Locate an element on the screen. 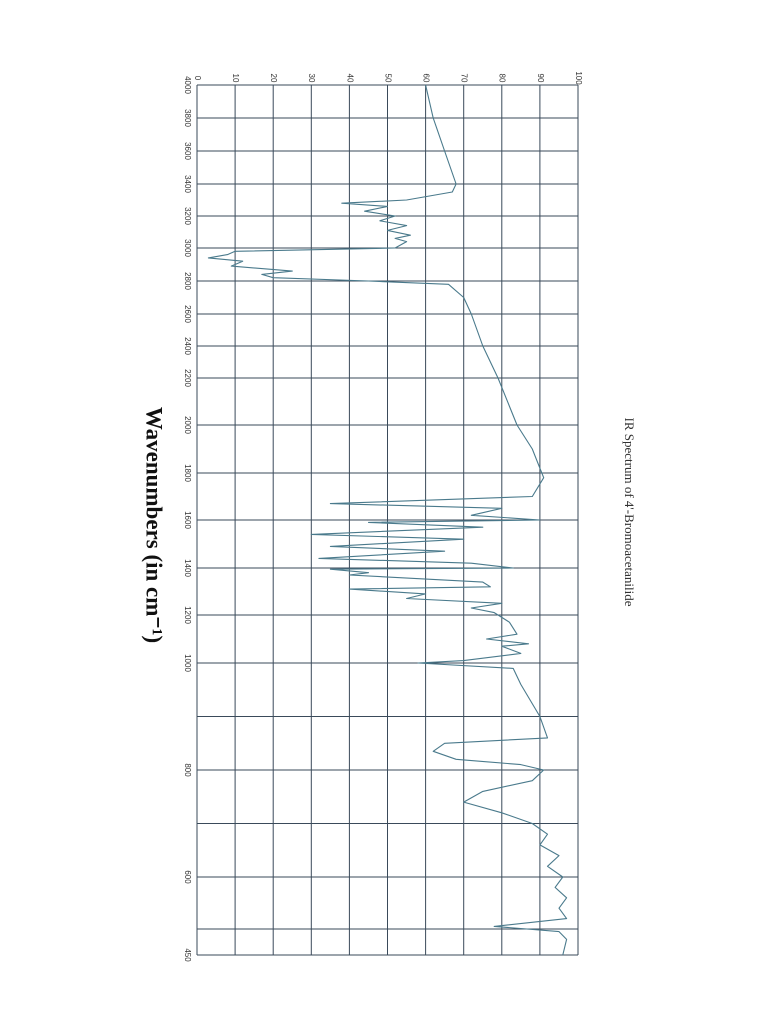  y-tick-label: 0 is located at coordinates (197, 78).